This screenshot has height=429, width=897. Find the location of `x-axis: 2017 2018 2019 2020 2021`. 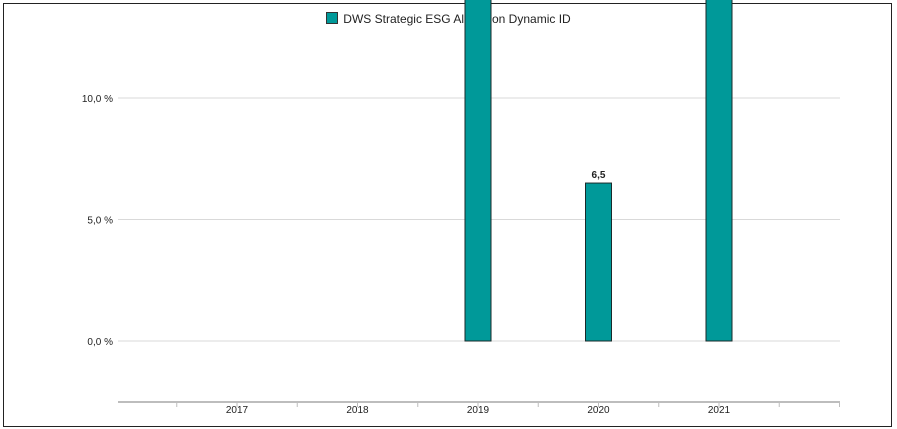

x-axis: 2017 2018 2019 2020 2021 is located at coordinates (479, 408).